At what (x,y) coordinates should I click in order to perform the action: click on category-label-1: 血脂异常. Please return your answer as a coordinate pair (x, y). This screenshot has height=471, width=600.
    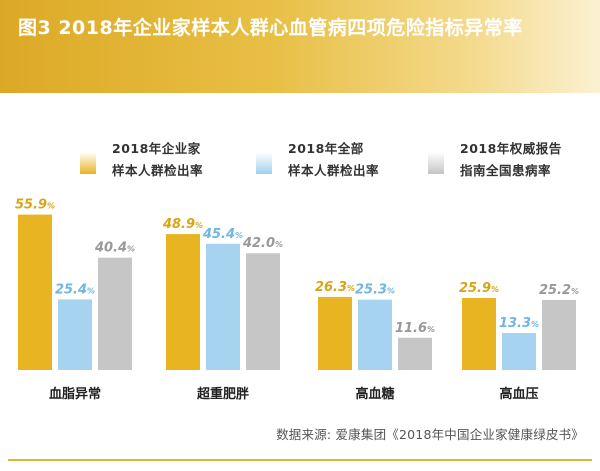
    Looking at the image, I should click on (75, 394).